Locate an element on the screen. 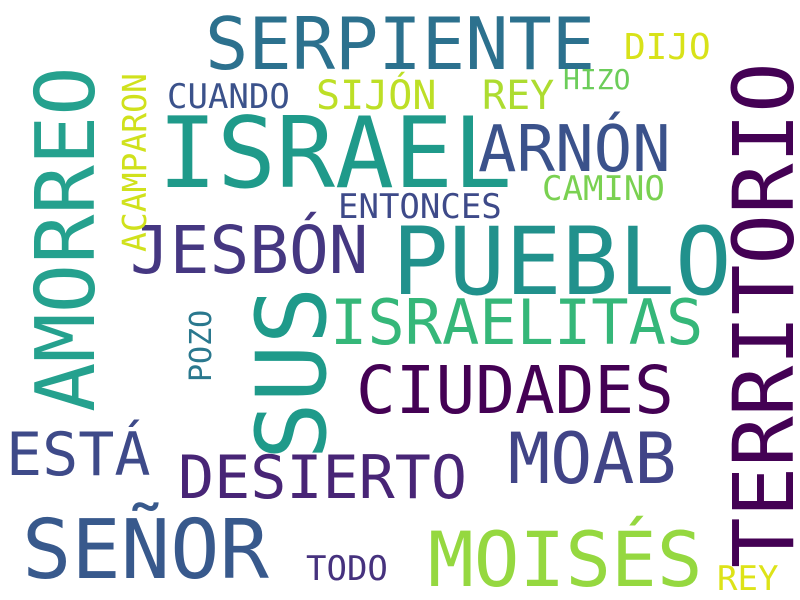  word-amorreo: AMORREO is located at coordinates (66, 239).